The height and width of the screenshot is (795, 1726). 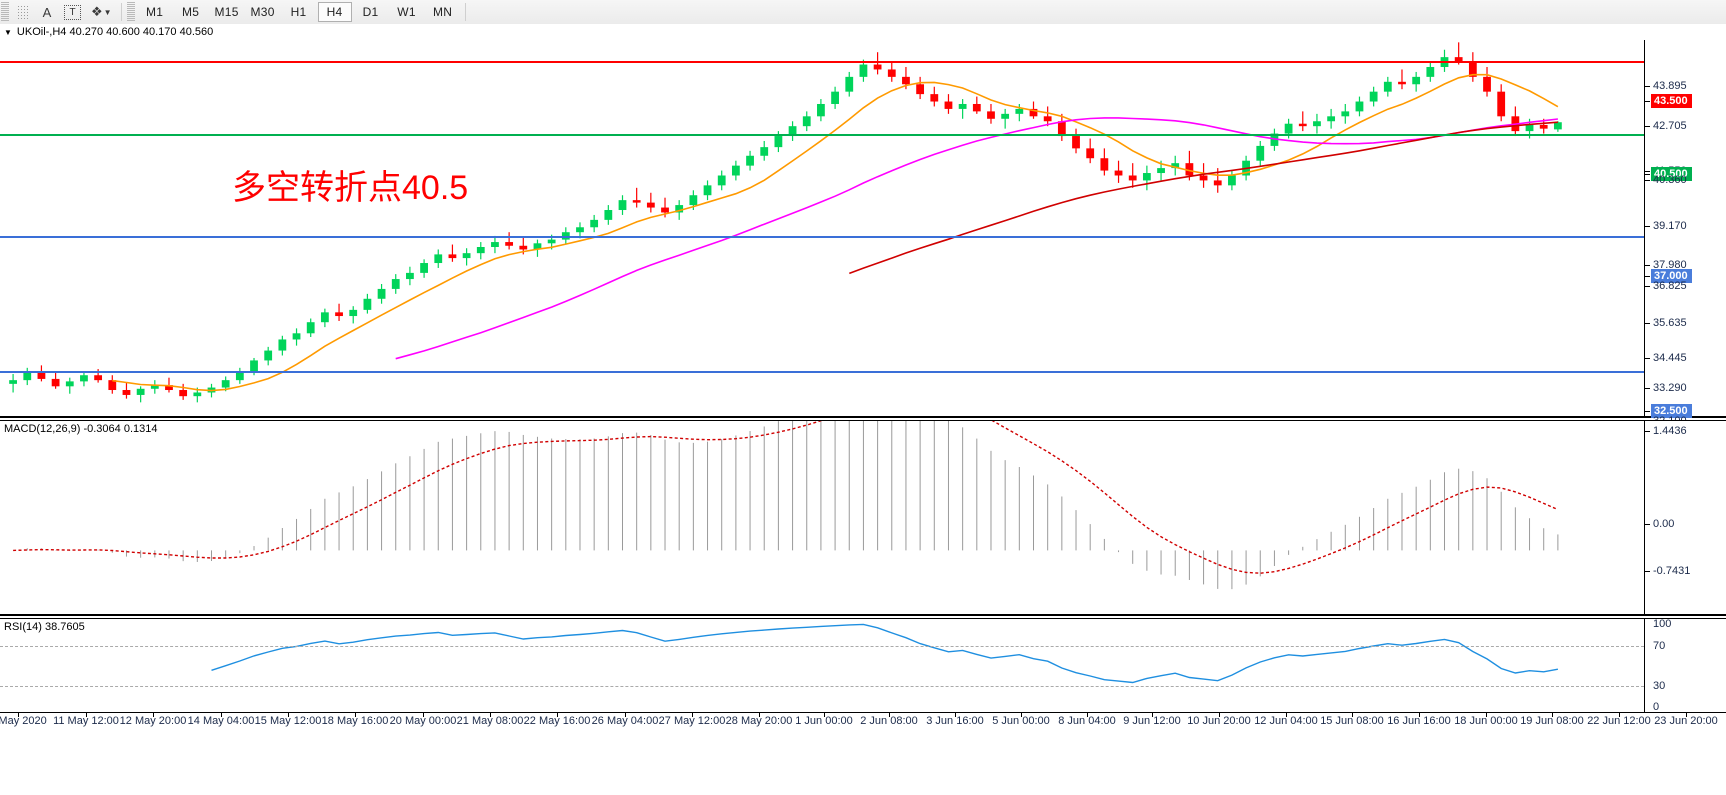 I want to click on price-axis-highlight-label: 40.500, so click(x=1671, y=174).